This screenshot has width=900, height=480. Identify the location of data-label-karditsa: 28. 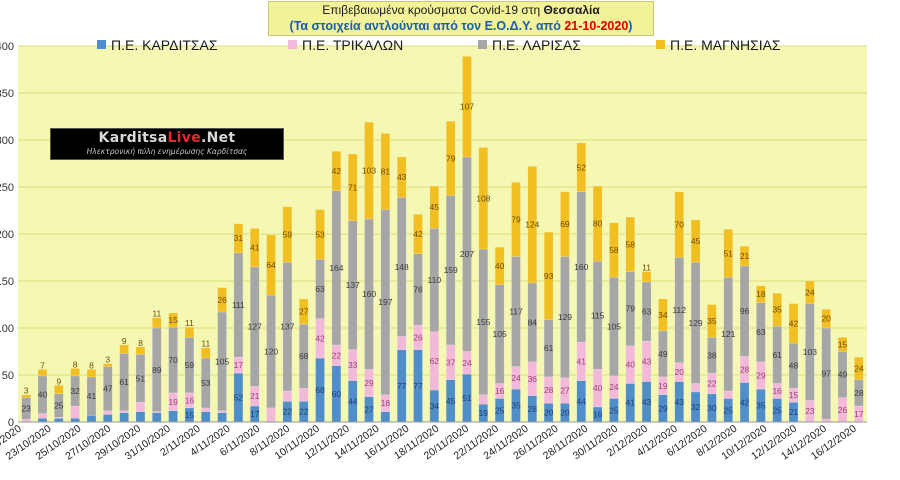
(533, 409).